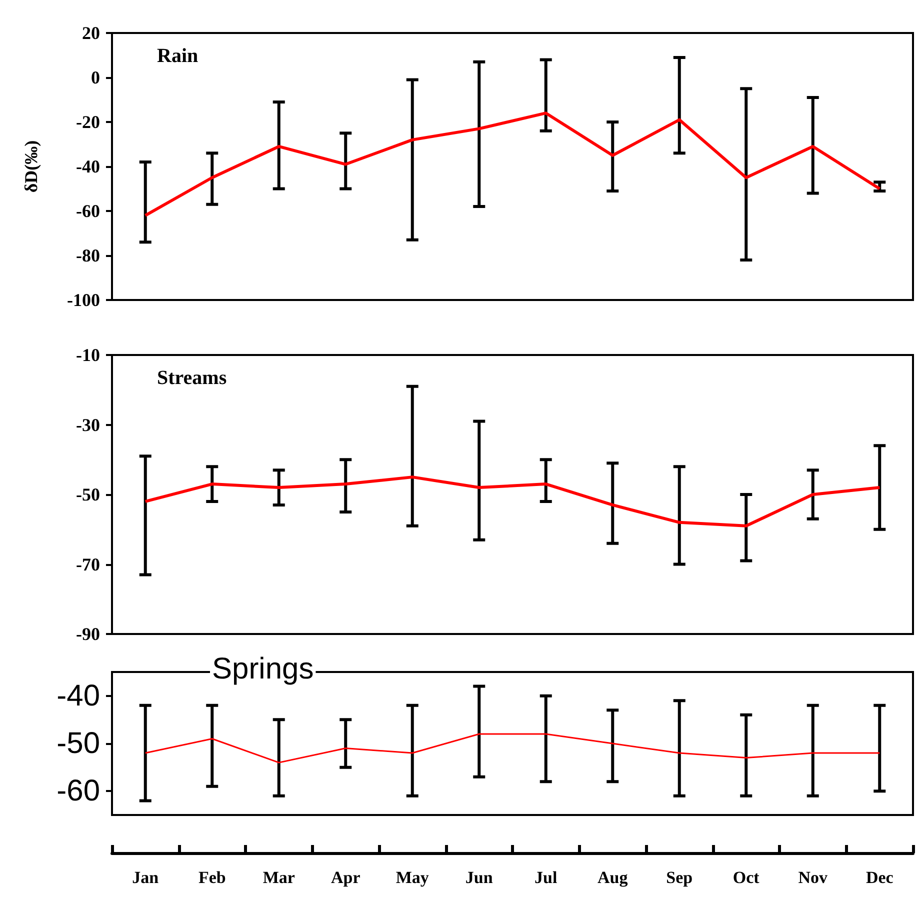 The height and width of the screenshot is (900, 917). Describe the element at coordinates (31, 166) in the screenshot. I see `y-axis-title: δD(‰)` at that location.